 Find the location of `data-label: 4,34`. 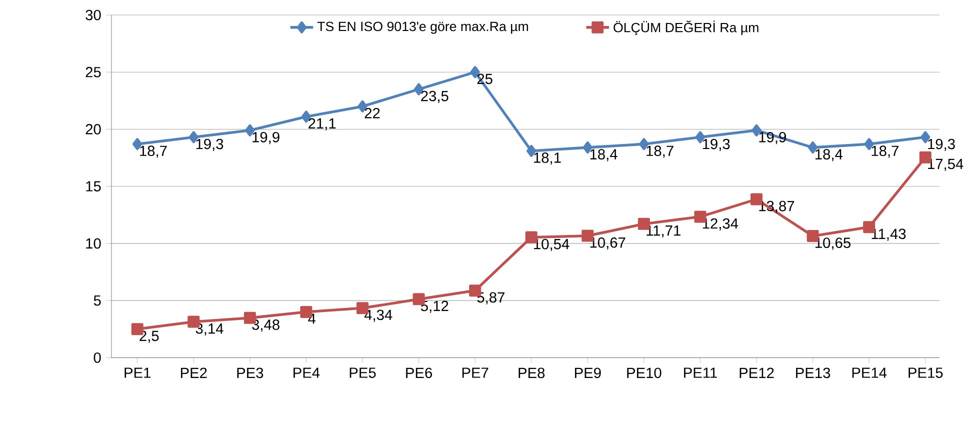

data-label: 4,34 is located at coordinates (378, 316).